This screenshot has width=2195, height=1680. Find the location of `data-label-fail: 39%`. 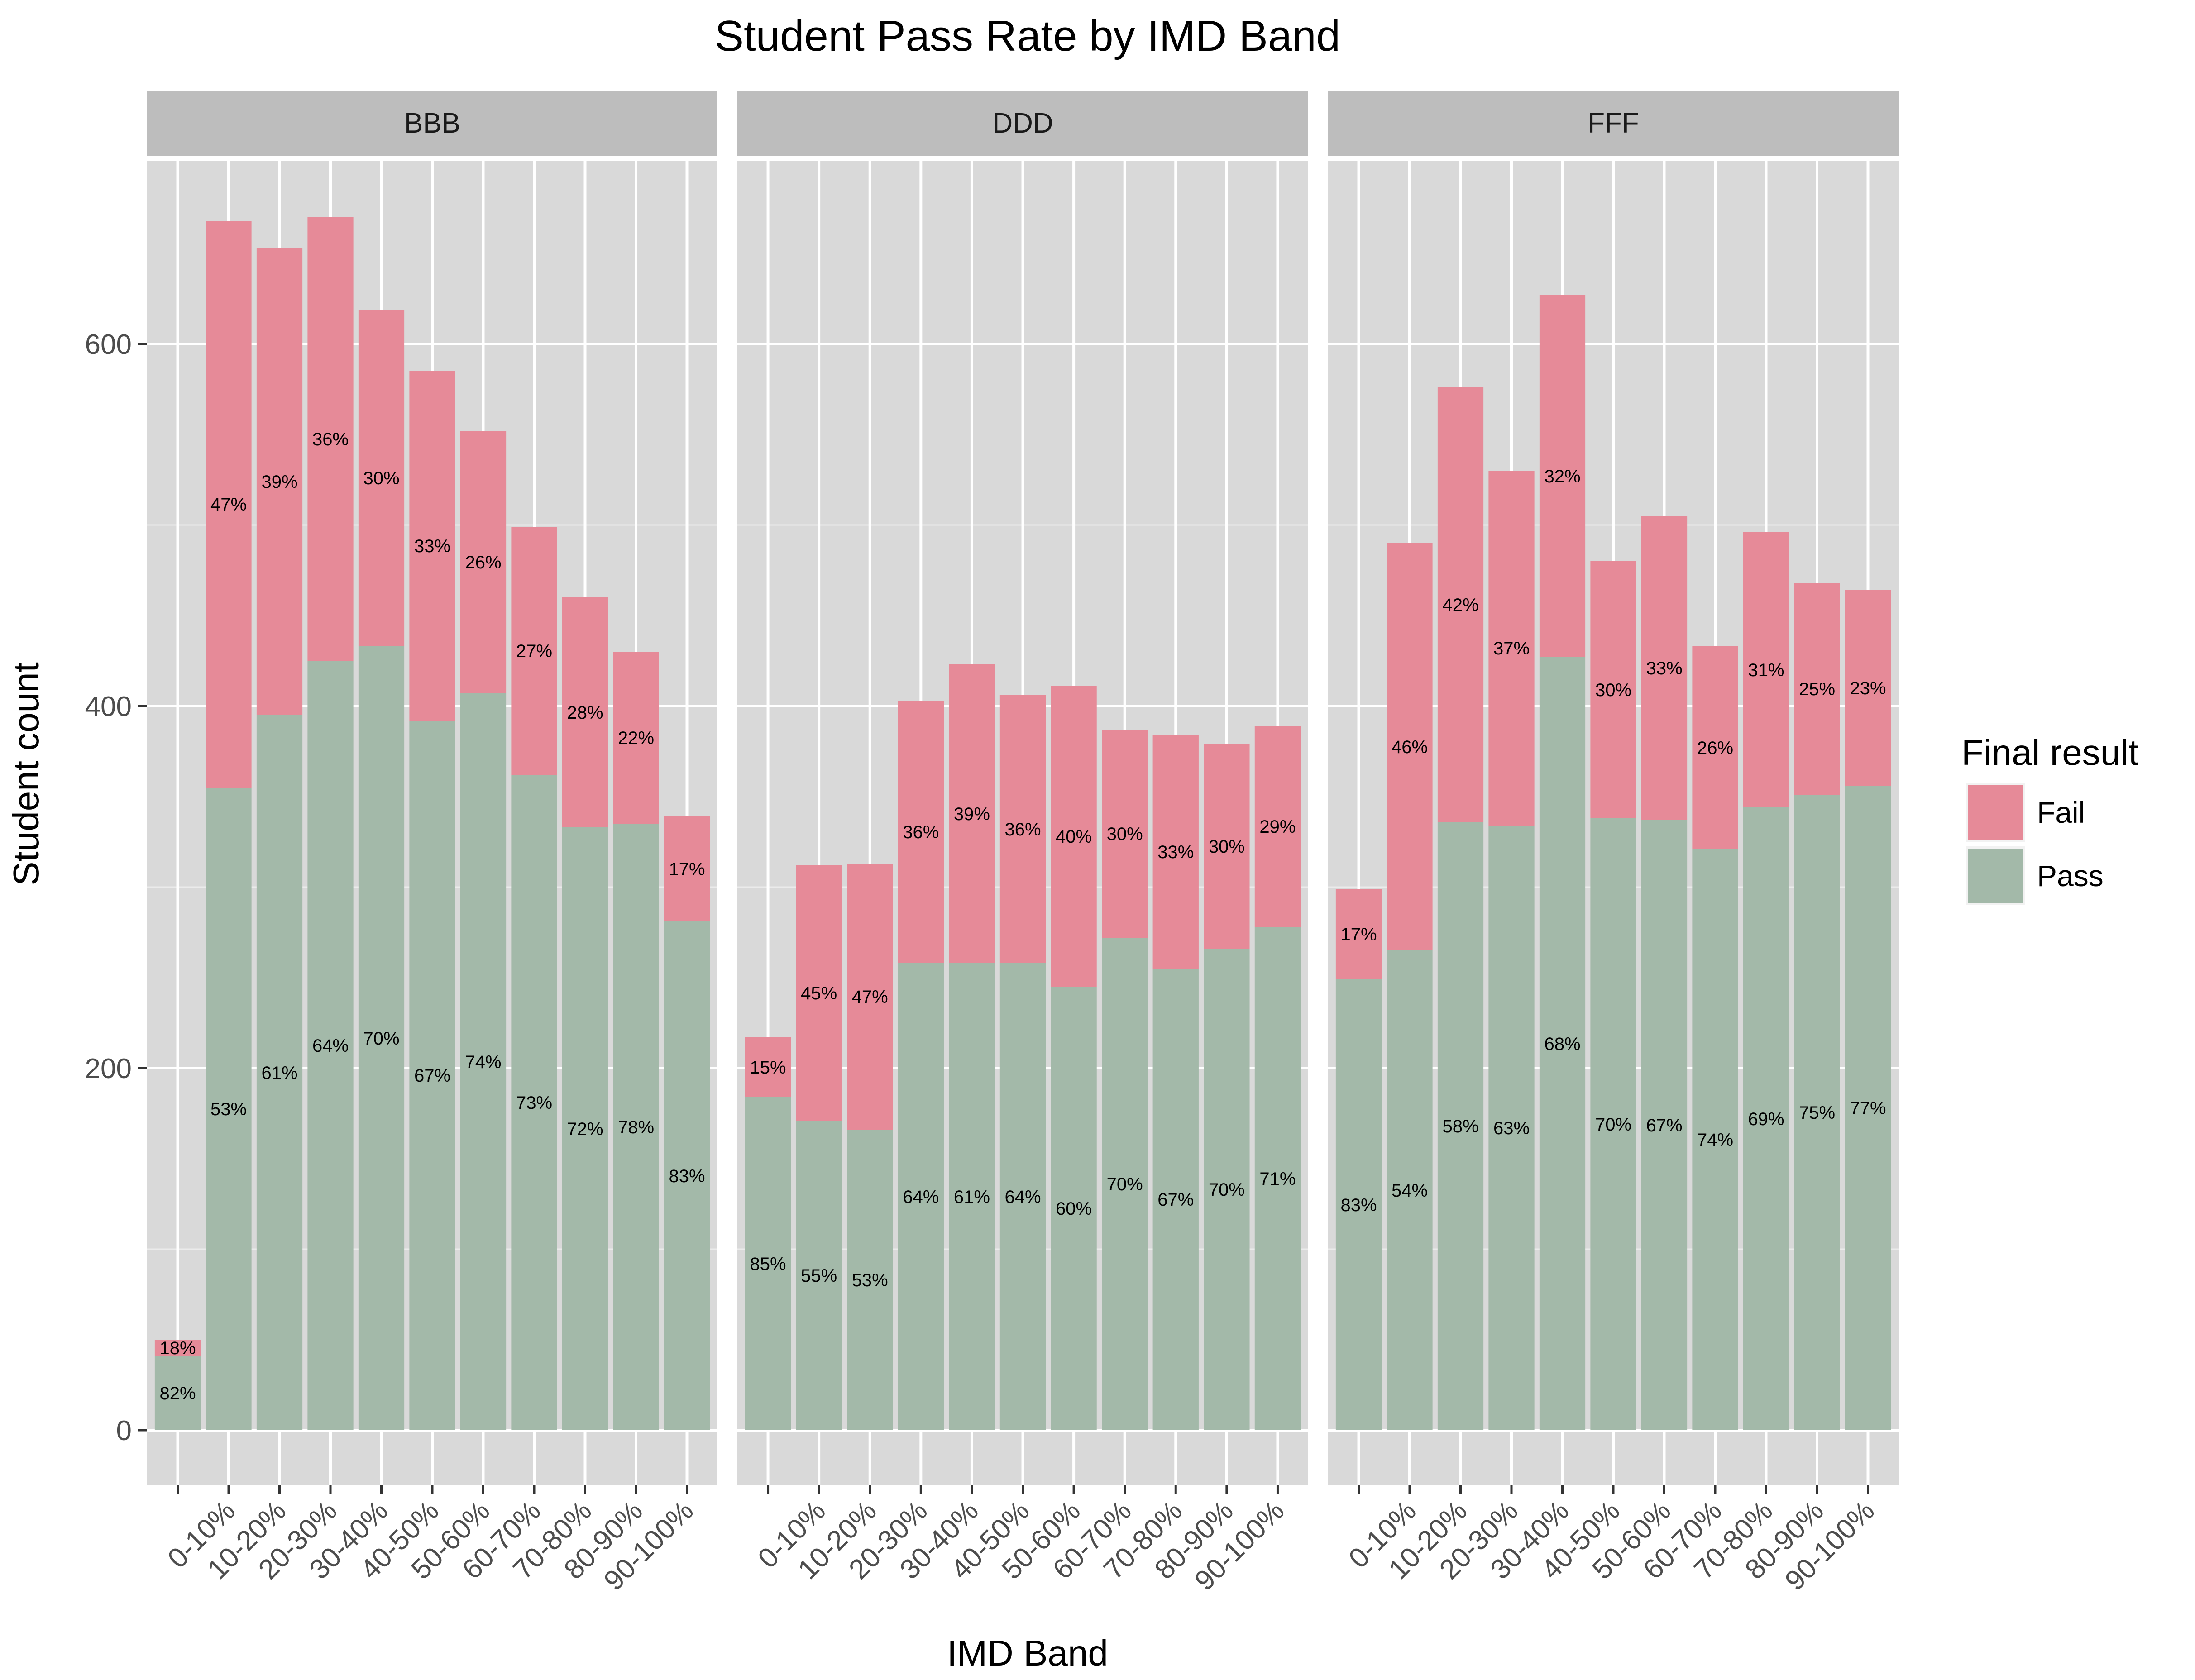

data-label-fail: 39% is located at coordinates (279, 482).